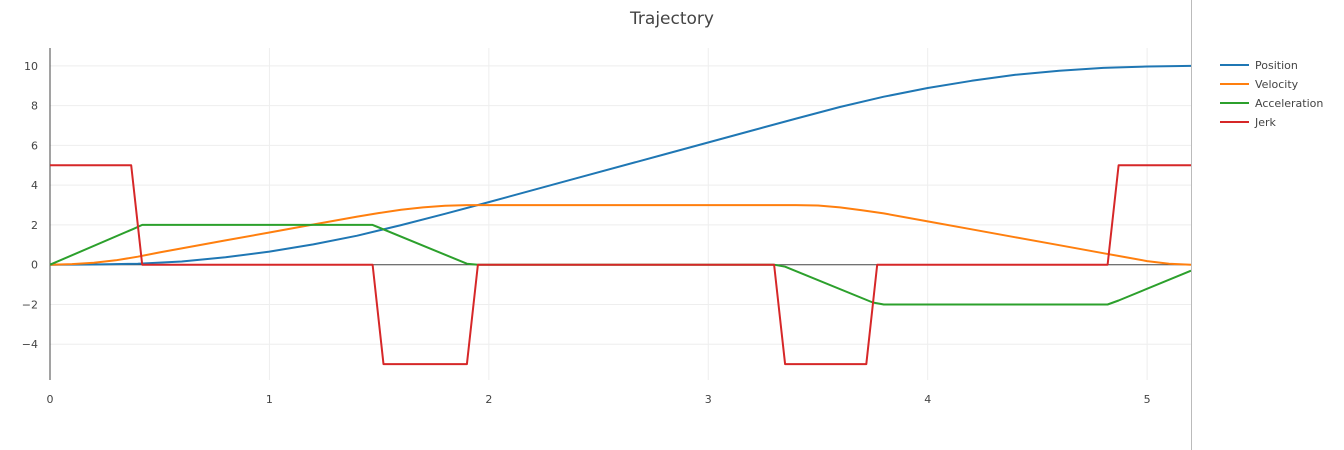 The width and height of the screenshot is (1344, 450). I want to click on x-tick-label: 3, so click(708, 399).